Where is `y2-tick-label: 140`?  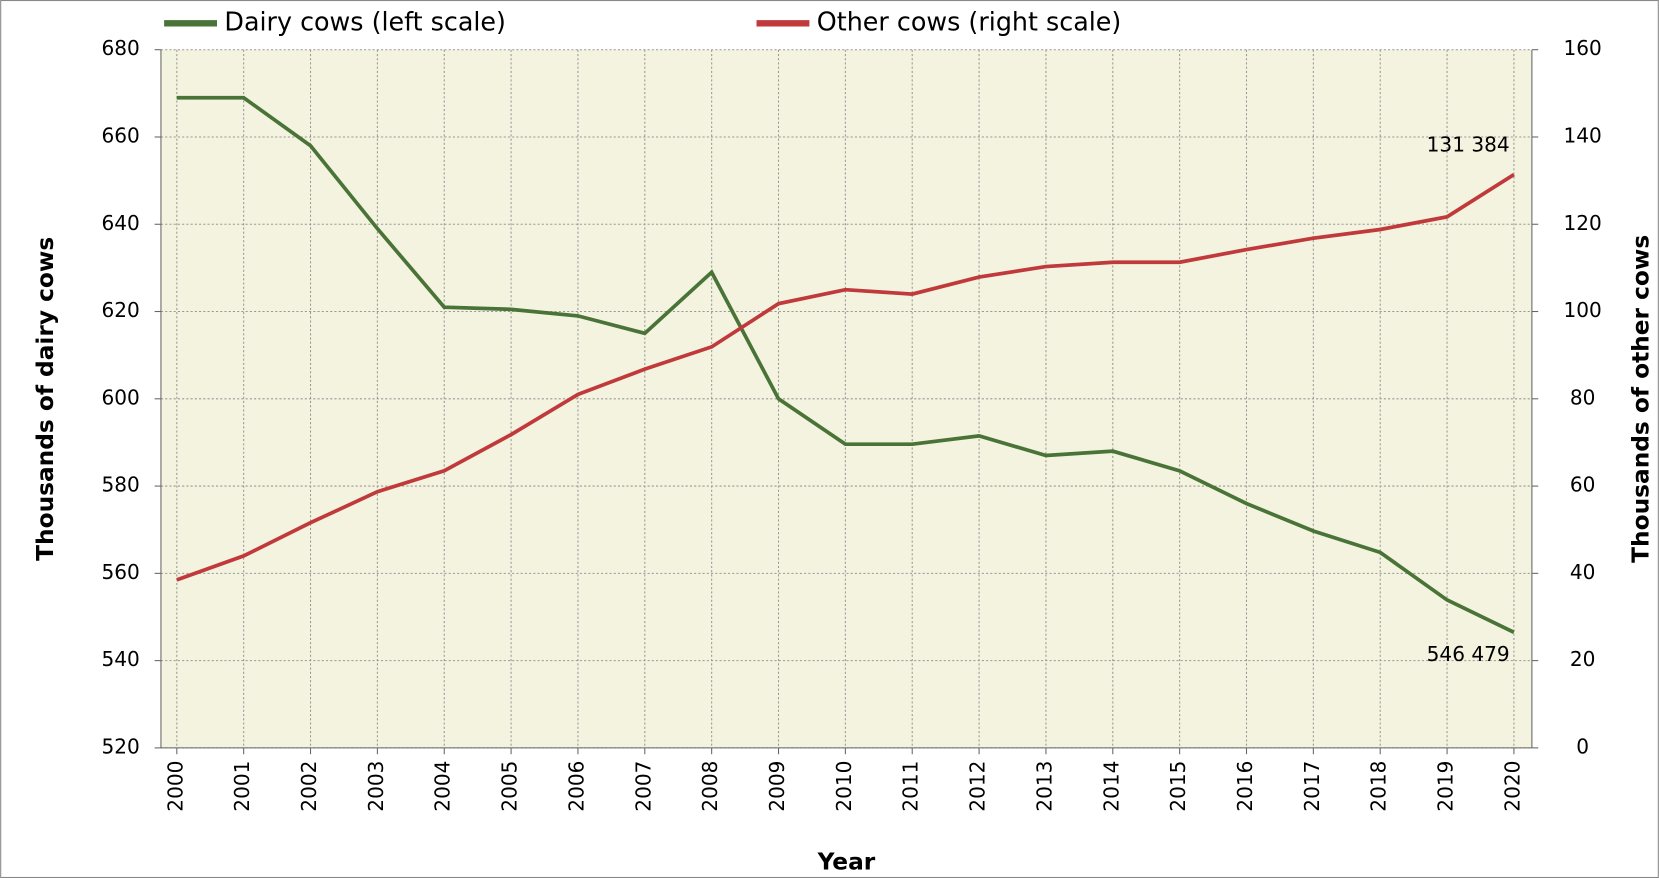 y2-tick-label: 140 is located at coordinates (1583, 135).